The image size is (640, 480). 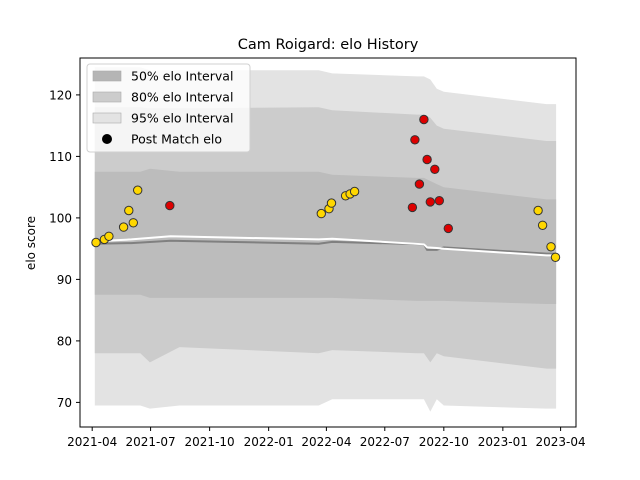 I want to click on legend-label-3: Post Match elo, so click(x=176, y=139).